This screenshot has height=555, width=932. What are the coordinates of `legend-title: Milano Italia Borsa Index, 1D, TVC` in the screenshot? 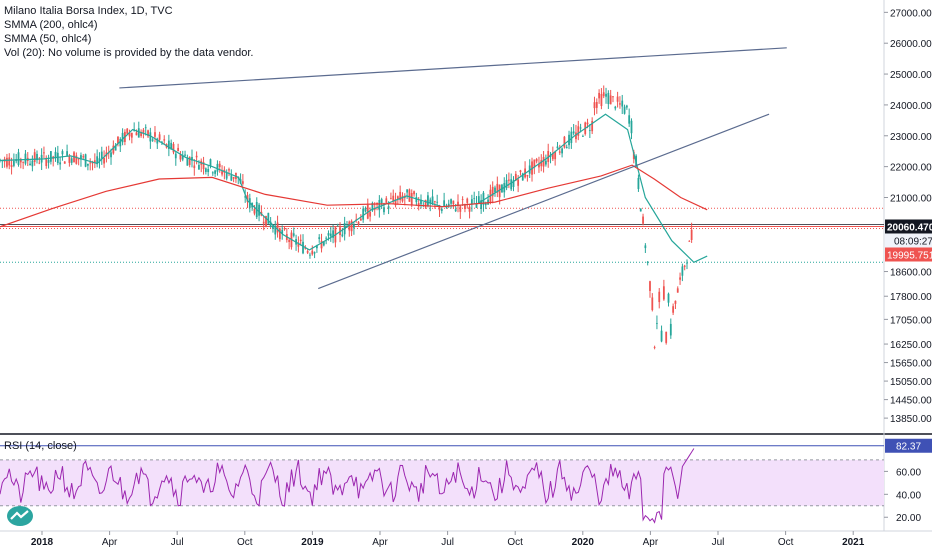 It's located at (88, 11).